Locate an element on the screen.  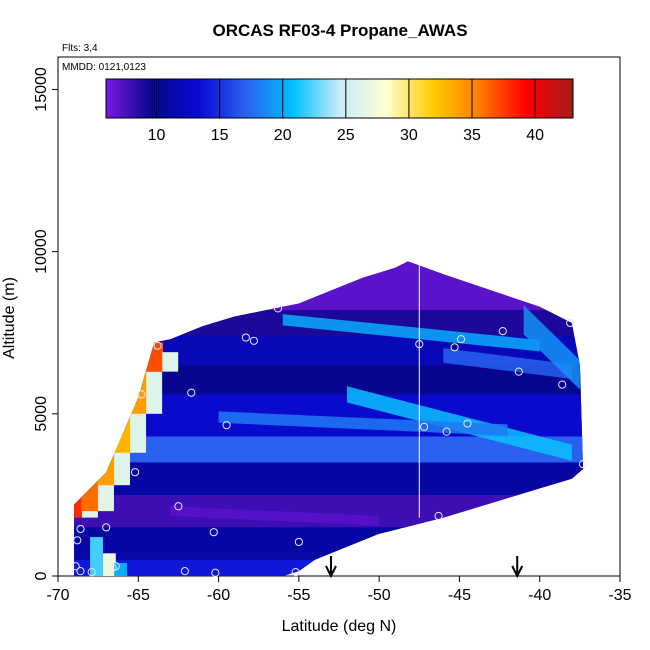
colorbar-tick-label: 35 is located at coordinates (472, 135).